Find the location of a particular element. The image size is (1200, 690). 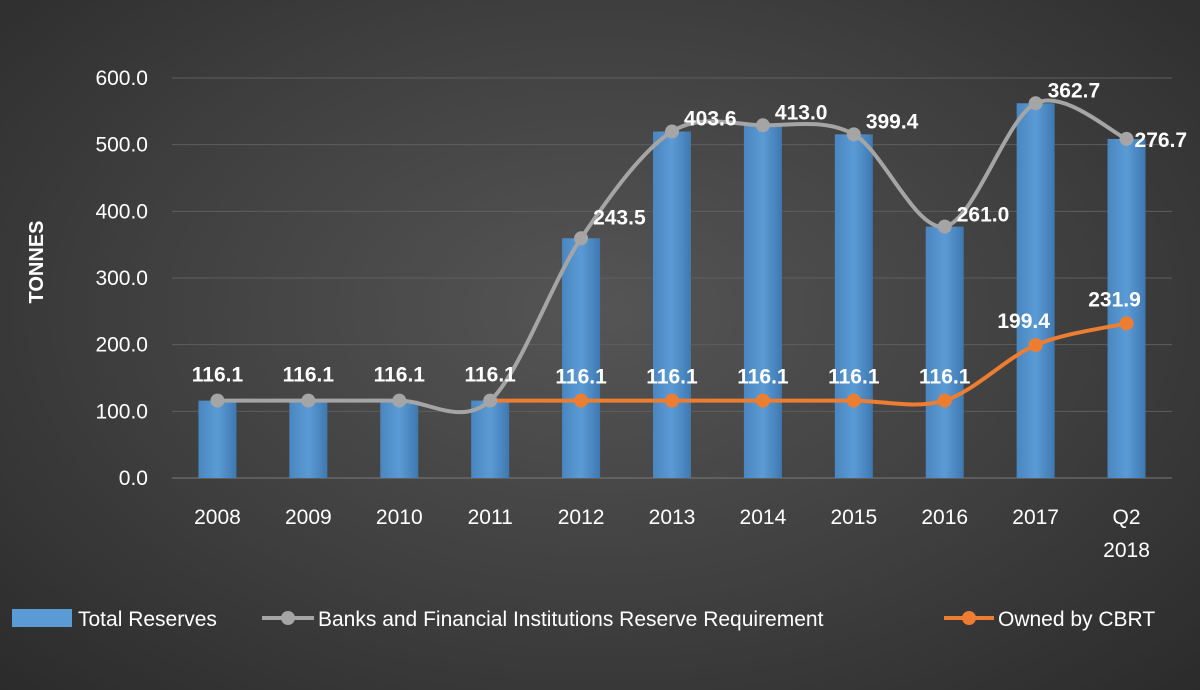

y-tick-label: 100.0 is located at coordinates (121, 411).